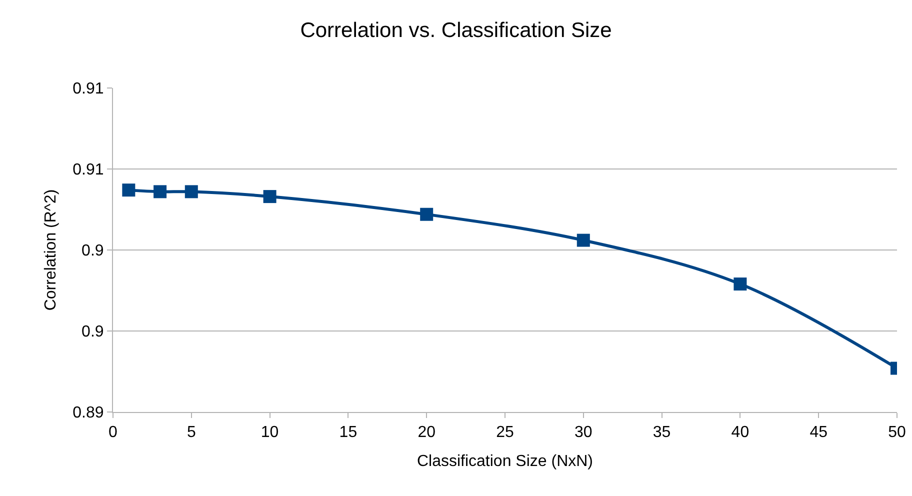 The width and height of the screenshot is (912, 496). I want to click on x-tick-label: 40, so click(740, 433).